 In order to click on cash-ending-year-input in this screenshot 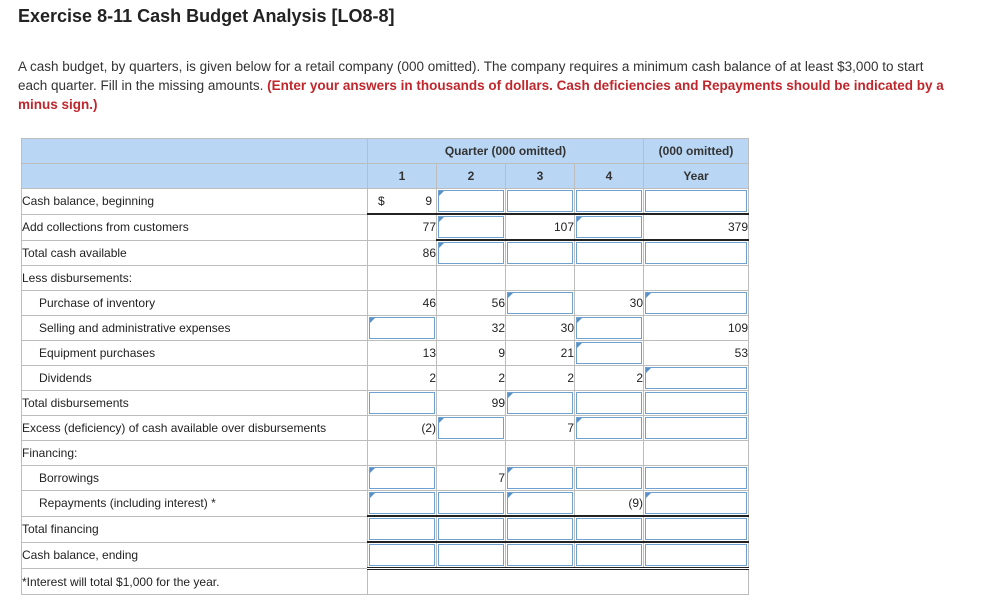, I will do `click(696, 555)`.